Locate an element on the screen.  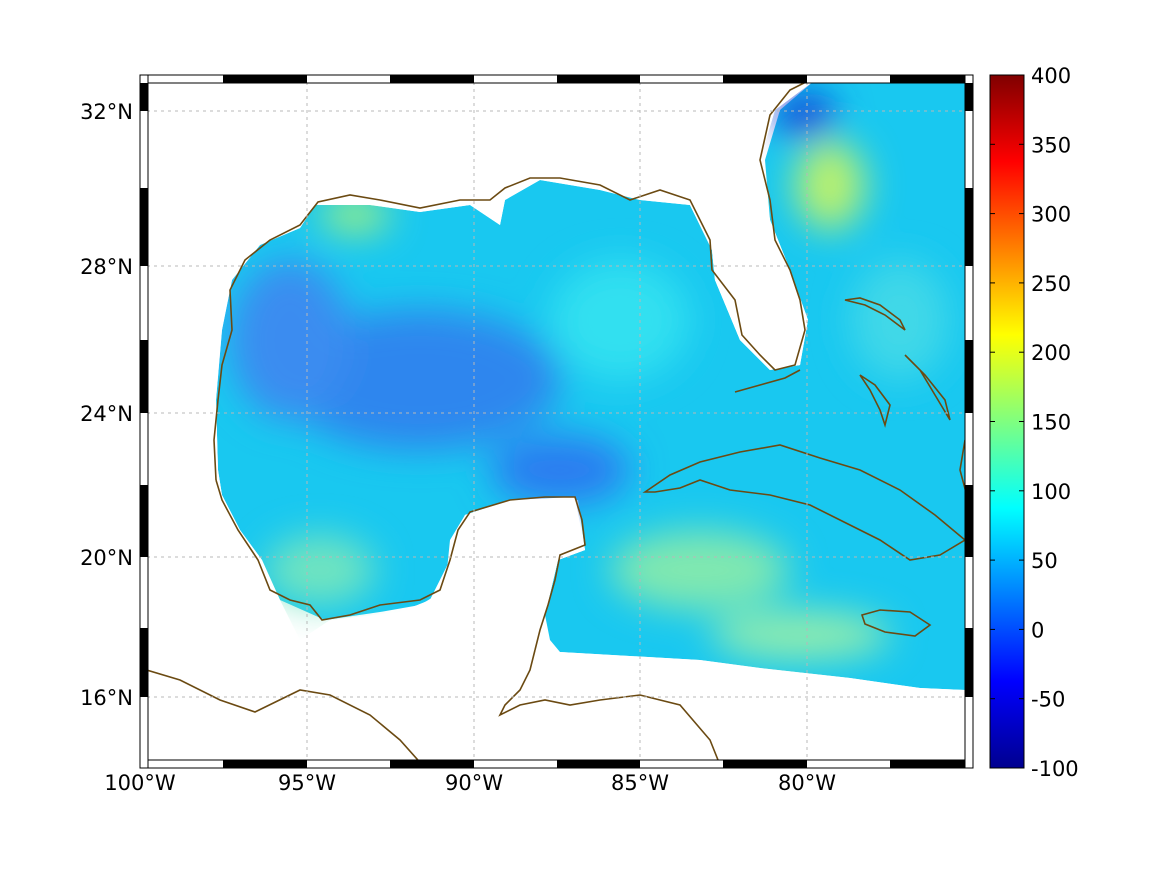
green-blotch-north-coast is located at coordinates (355, 215).